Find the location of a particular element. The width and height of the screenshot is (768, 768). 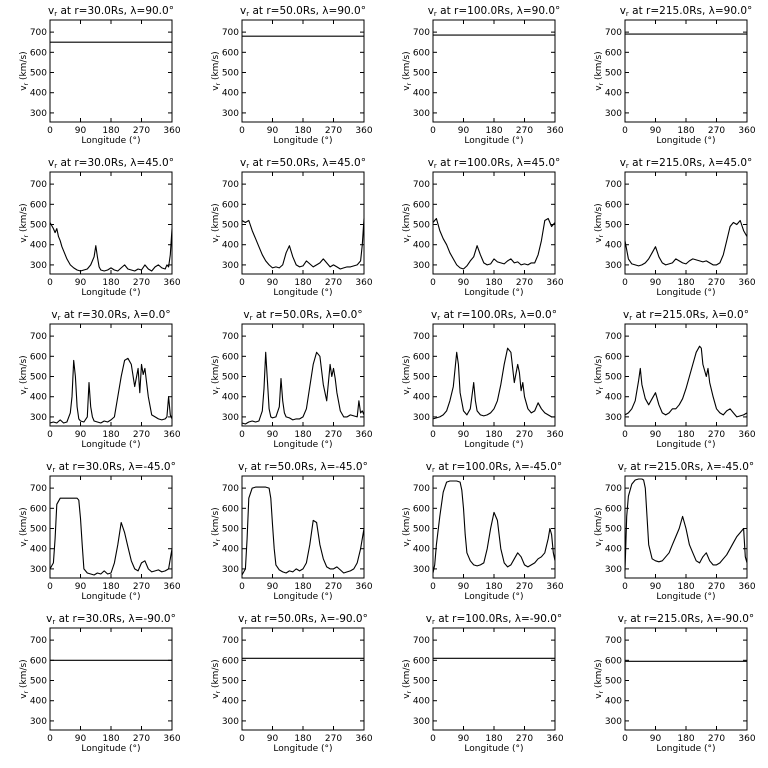

panel-title: vr at r=30.0Rs, λ=45.0° is located at coordinates (111, 163).